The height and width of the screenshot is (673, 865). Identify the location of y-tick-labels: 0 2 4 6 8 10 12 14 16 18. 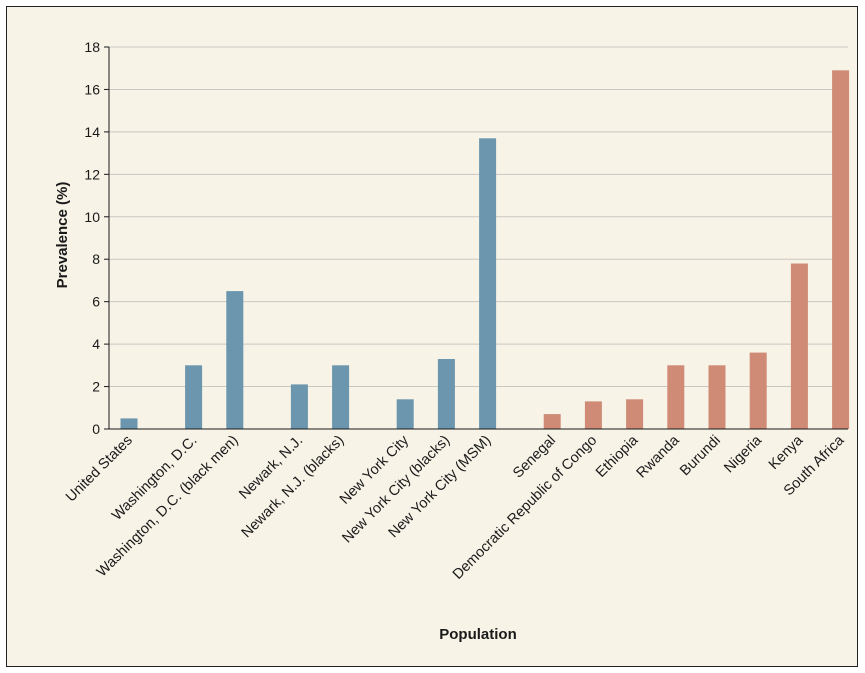
(92, 238).